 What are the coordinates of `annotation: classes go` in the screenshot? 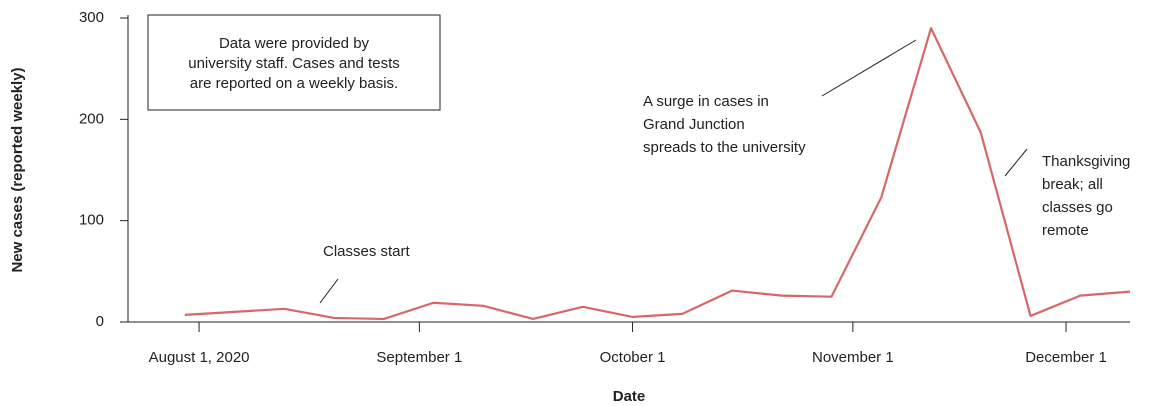 It's located at (1077, 207).